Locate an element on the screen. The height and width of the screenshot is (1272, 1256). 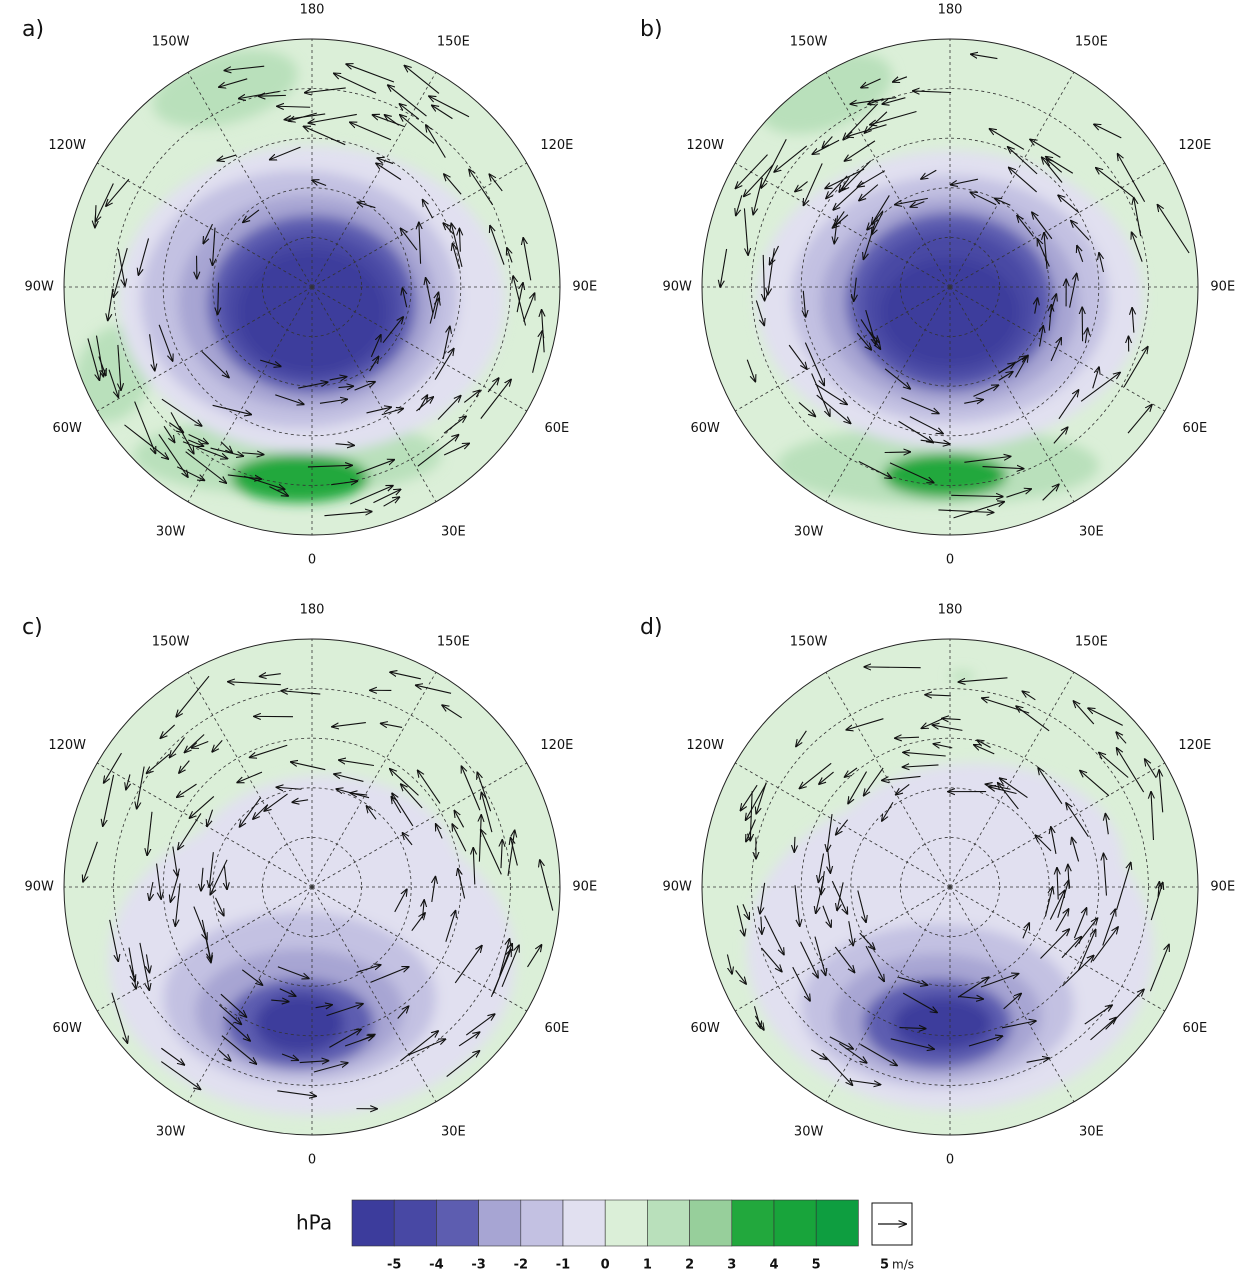
colorbar-box is located at coordinates (711, 1223).